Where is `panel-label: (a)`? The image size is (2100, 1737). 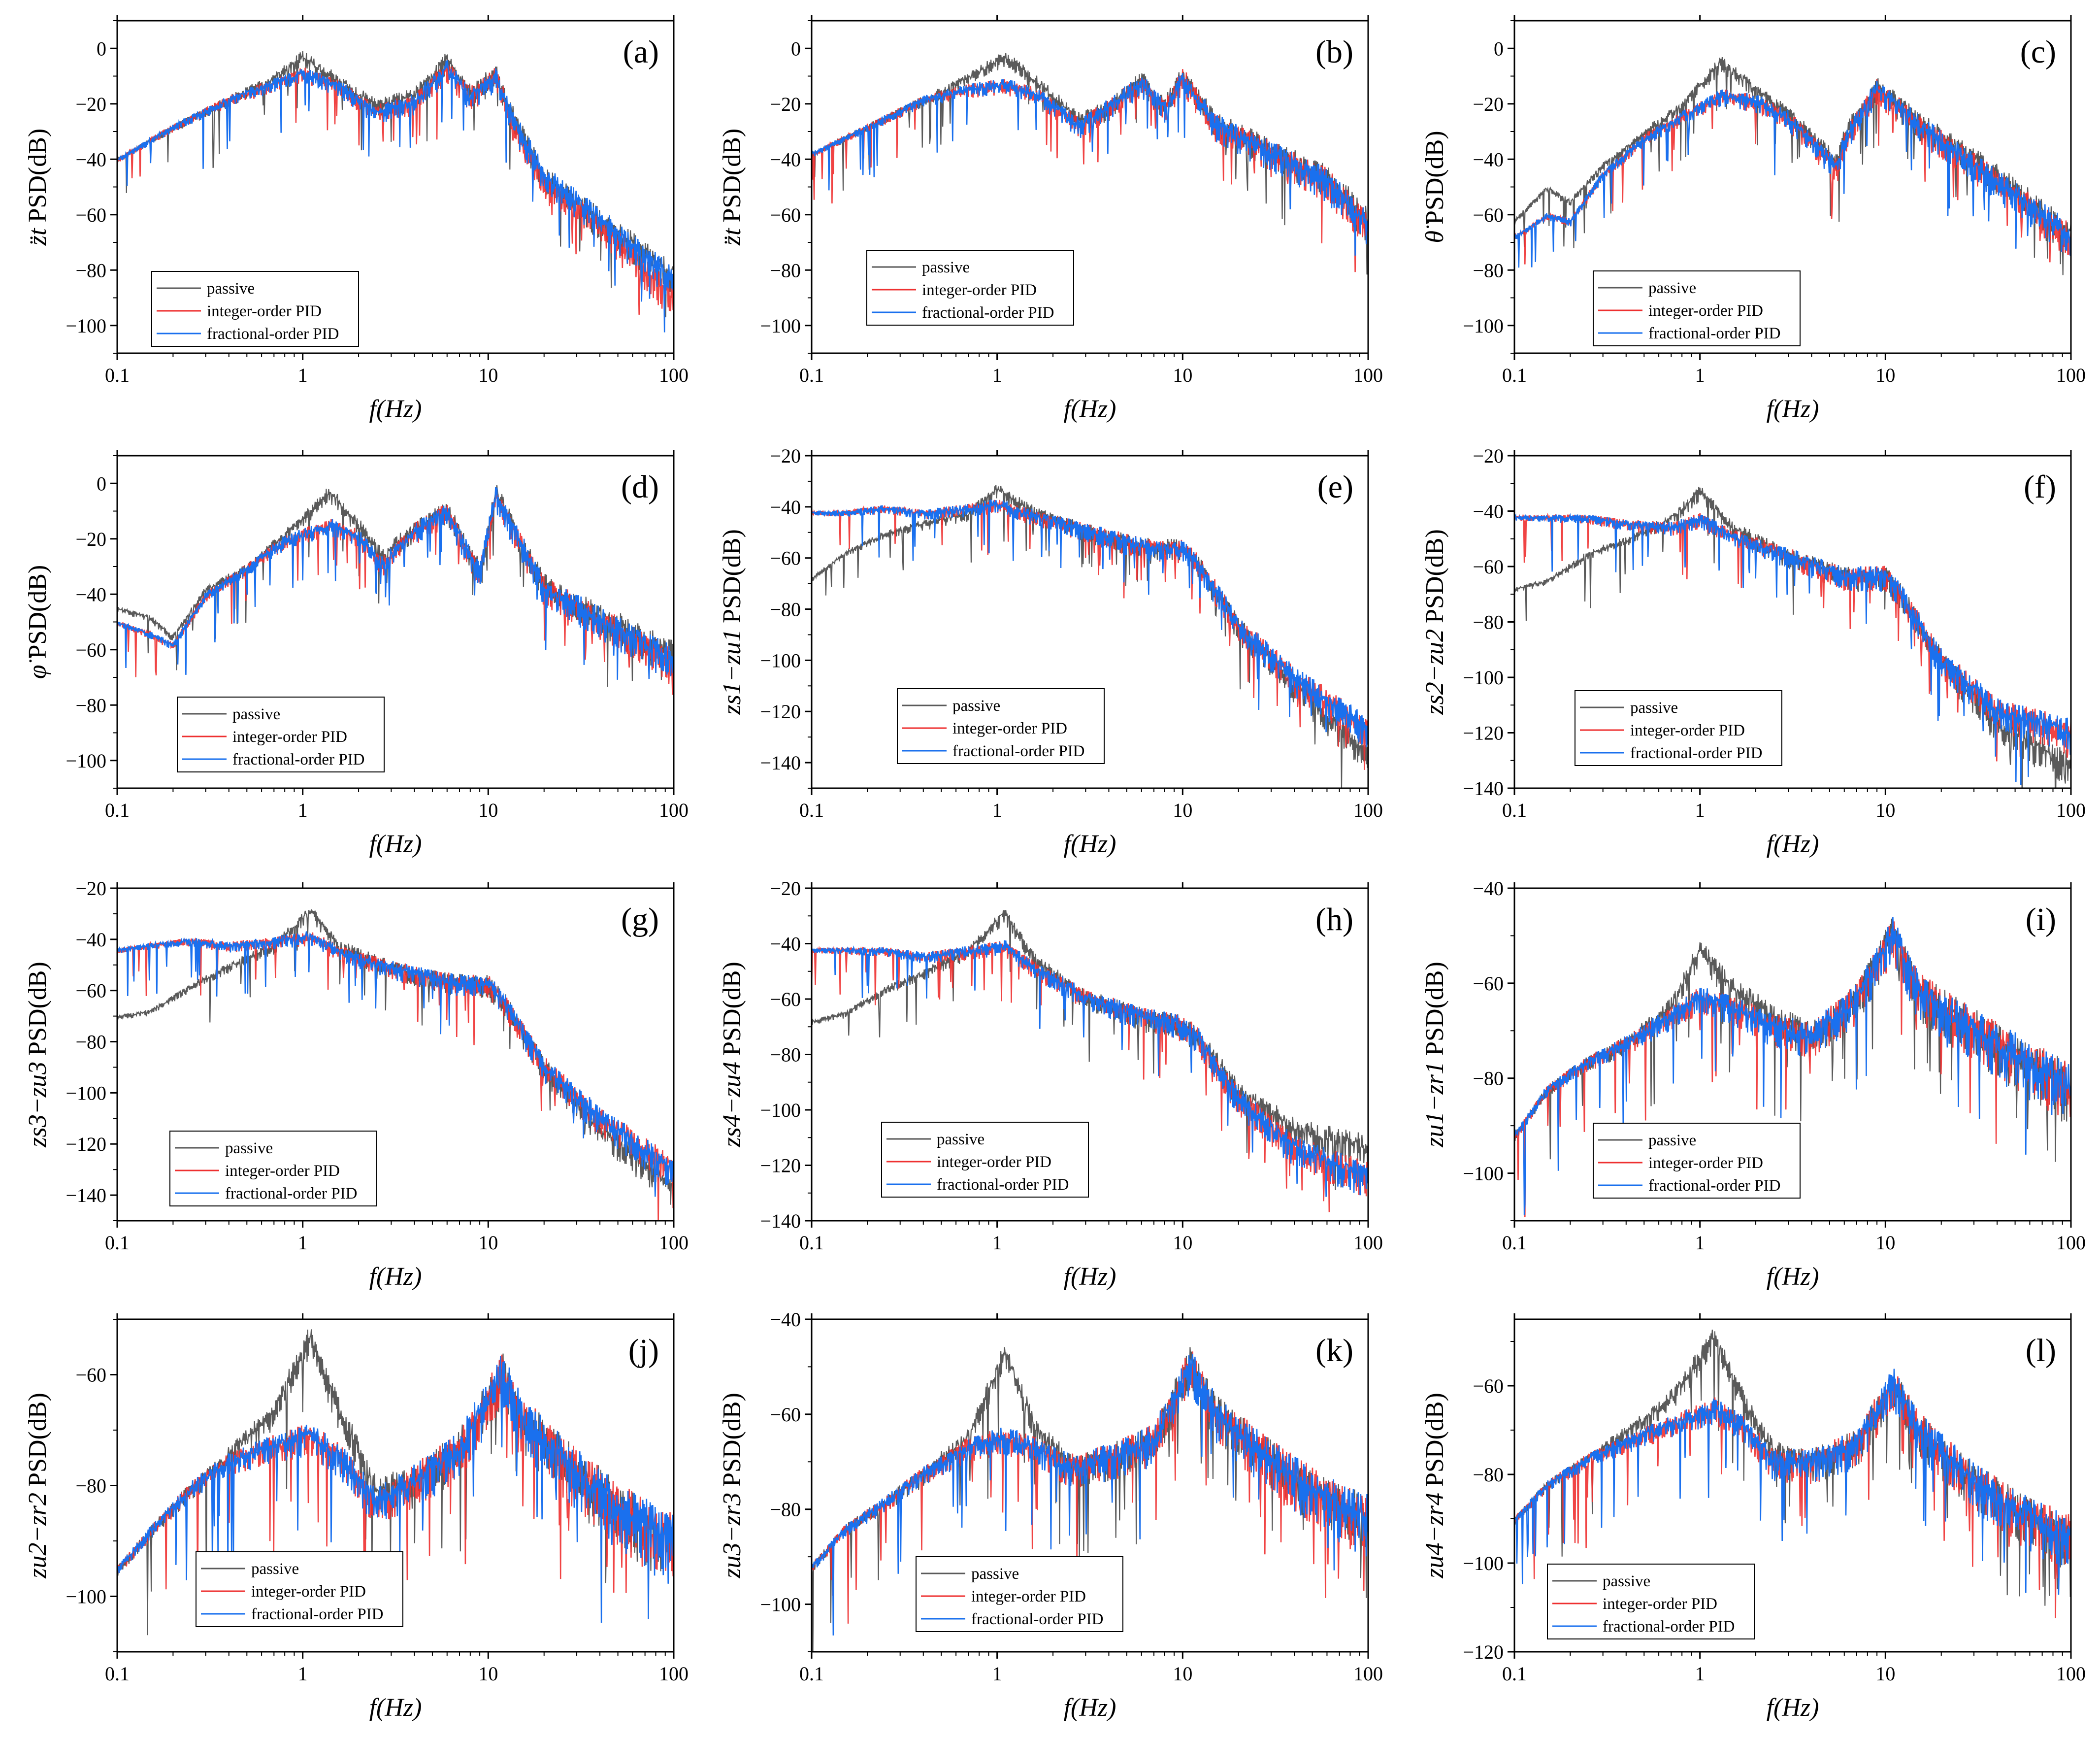 panel-label: (a) is located at coordinates (641, 52).